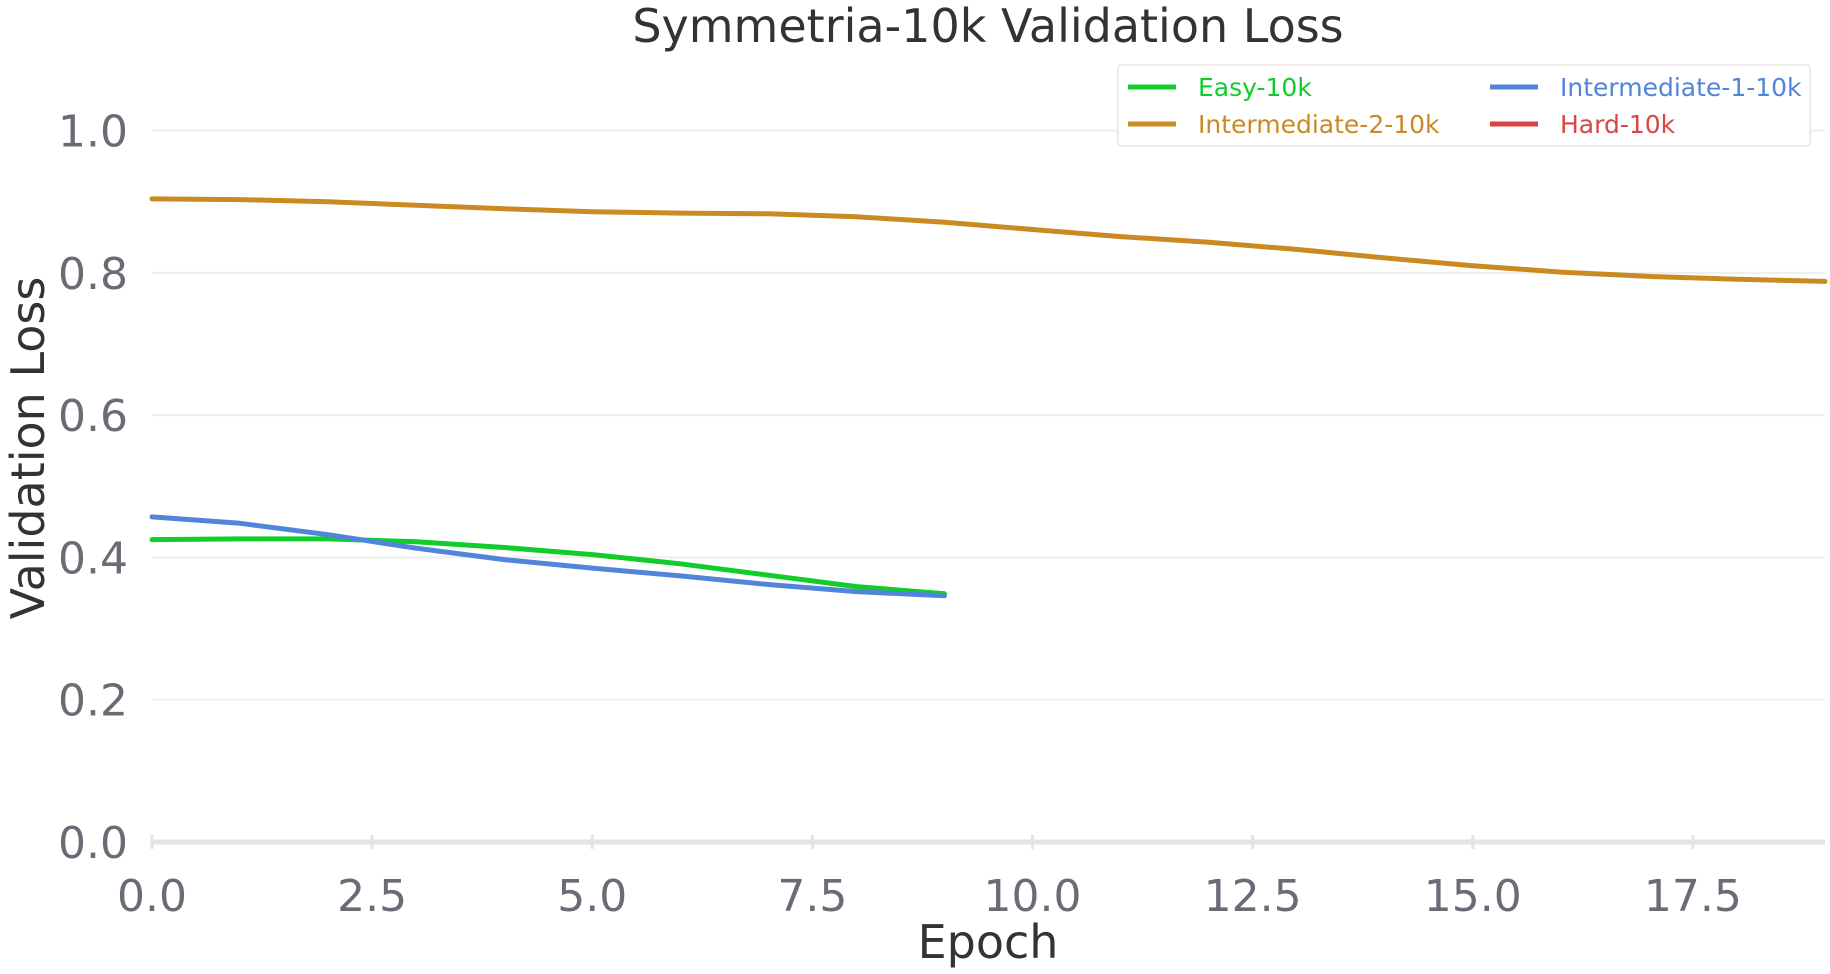 Image resolution: width=1830 pixels, height=974 pixels. What do you see at coordinates (1618, 124) in the screenshot?
I see `legend-label-hard-10k: Hard-10k` at bounding box center [1618, 124].